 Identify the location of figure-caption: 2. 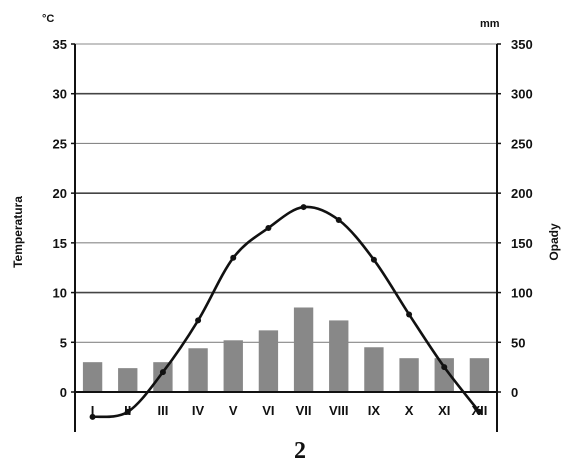
(300, 451).